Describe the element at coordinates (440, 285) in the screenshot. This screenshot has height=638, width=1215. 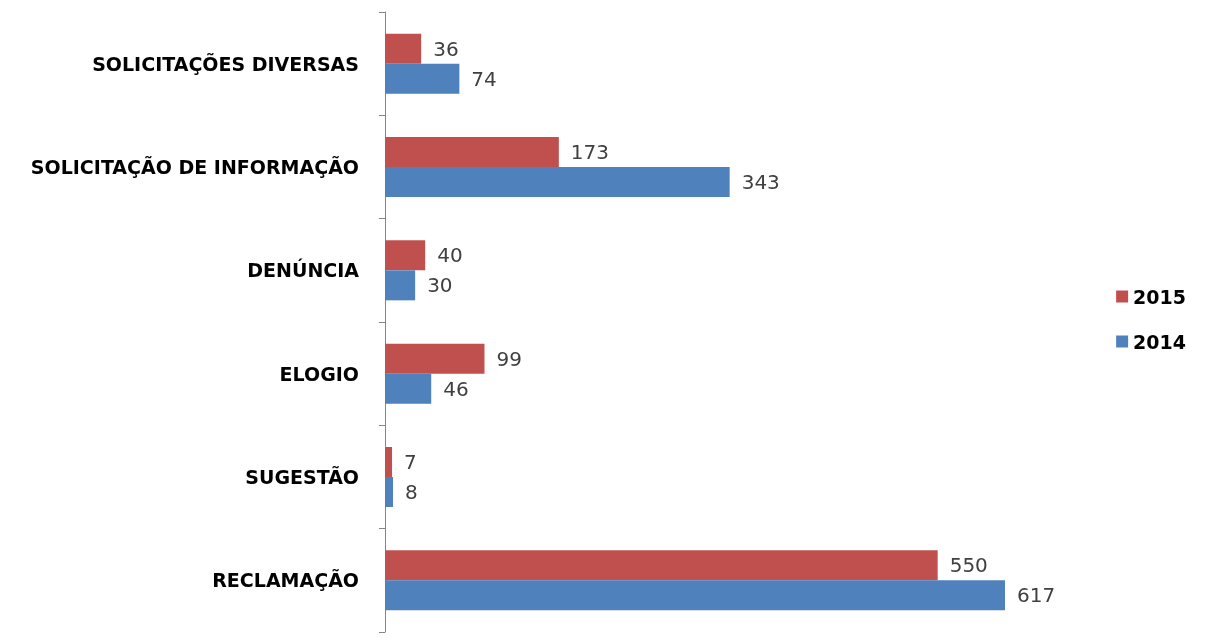
I see `data-label: 30` at that location.